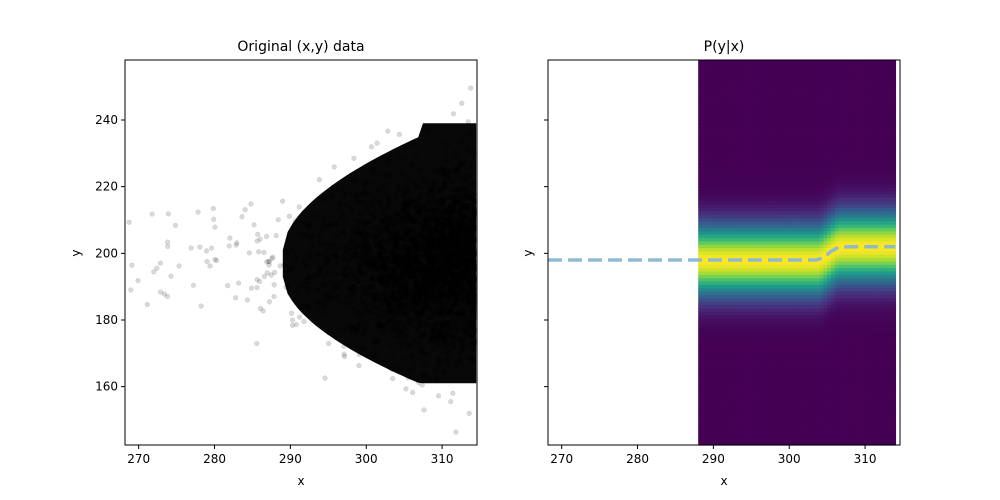 Image resolution: width=1000 pixels, height=500 pixels. What do you see at coordinates (76, 252) in the screenshot?
I see `left-ylabel: y` at bounding box center [76, 252].